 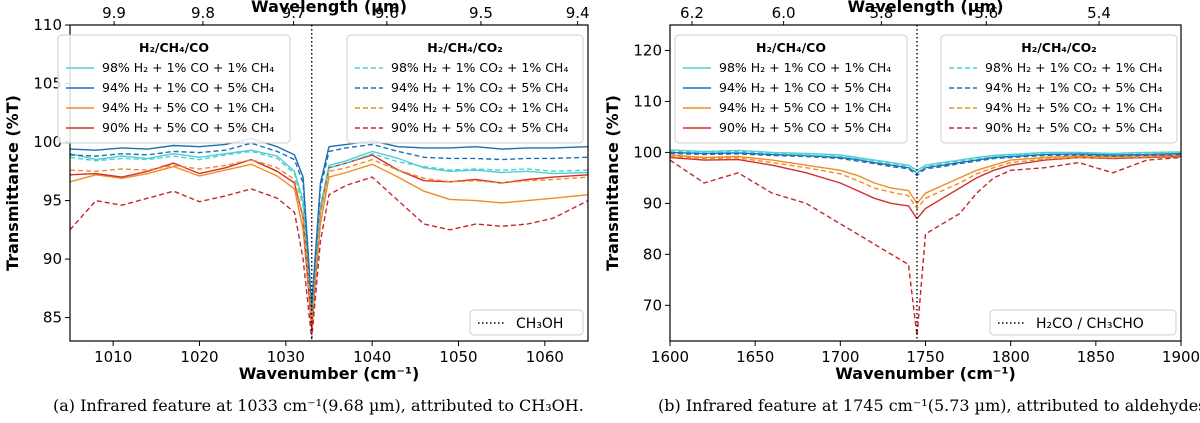 What do you see at coordinates (199, 357) in the screenshot?
I see `x-tick-label-1: 1020` at bounding box center [199, 357].